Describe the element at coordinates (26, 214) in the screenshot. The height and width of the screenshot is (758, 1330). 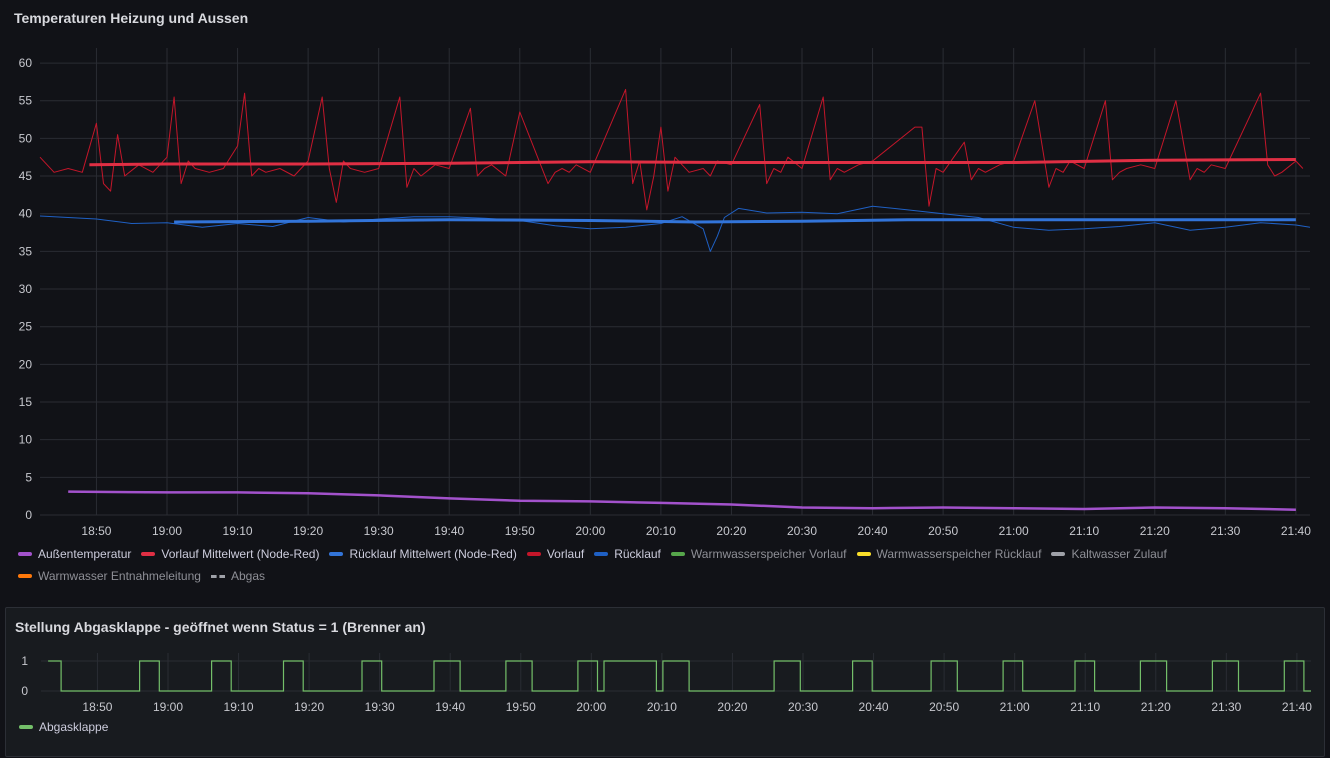
I see `y-tick-label: 40` at that location.